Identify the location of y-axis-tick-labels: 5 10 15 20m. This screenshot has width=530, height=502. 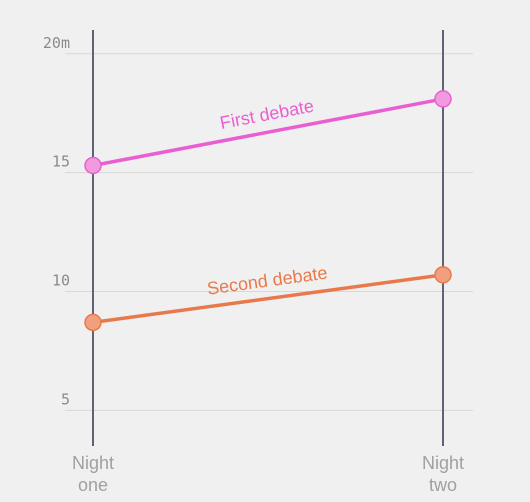
(56, 221).